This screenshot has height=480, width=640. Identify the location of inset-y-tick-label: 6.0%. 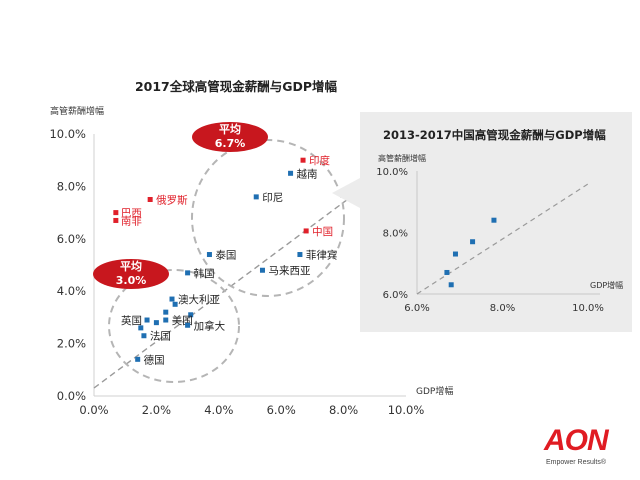
(395, 295).